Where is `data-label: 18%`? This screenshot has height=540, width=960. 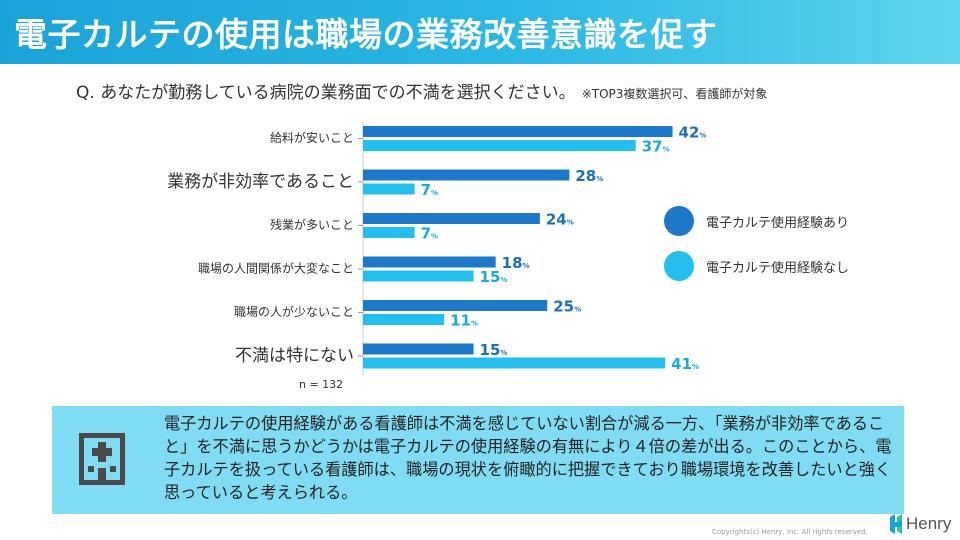
data-label: 18% is located at coordinates (516, 263).